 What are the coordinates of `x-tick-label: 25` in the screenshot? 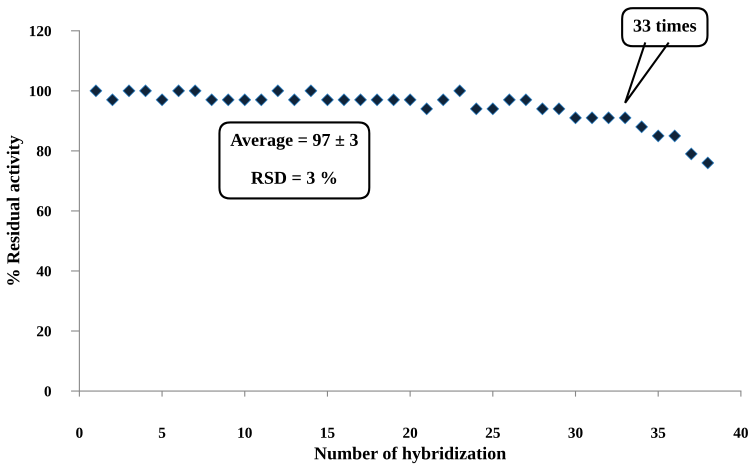 It's located at (493, 433).